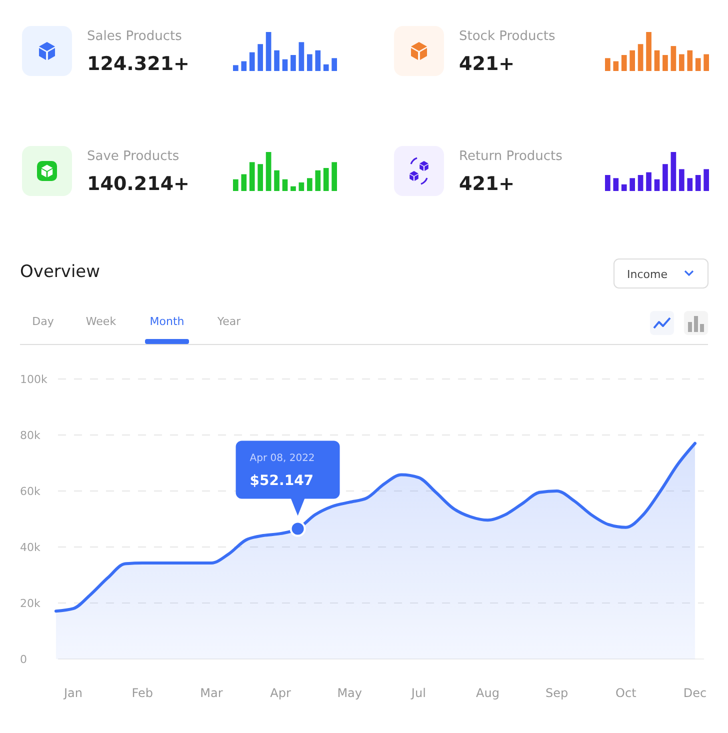 This screenshot has width=728, height=733. Describe the element at coordinates (30, 491) in the screenshot. I see `y-tick-label: 60k` at that location.